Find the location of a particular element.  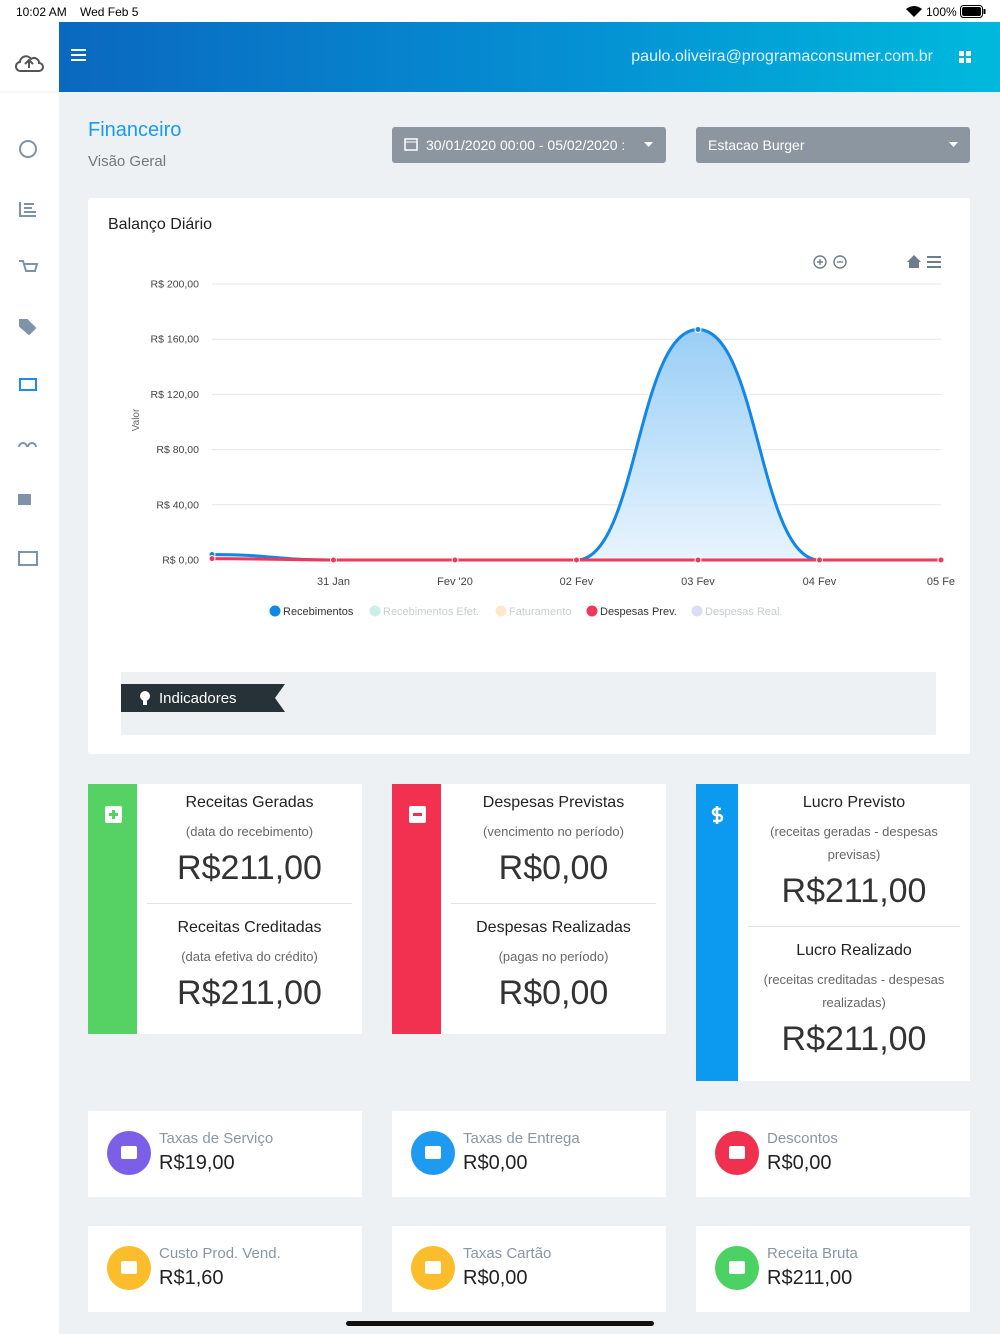

stat-value: R$211,00 is located at coordinates (810, 1278).